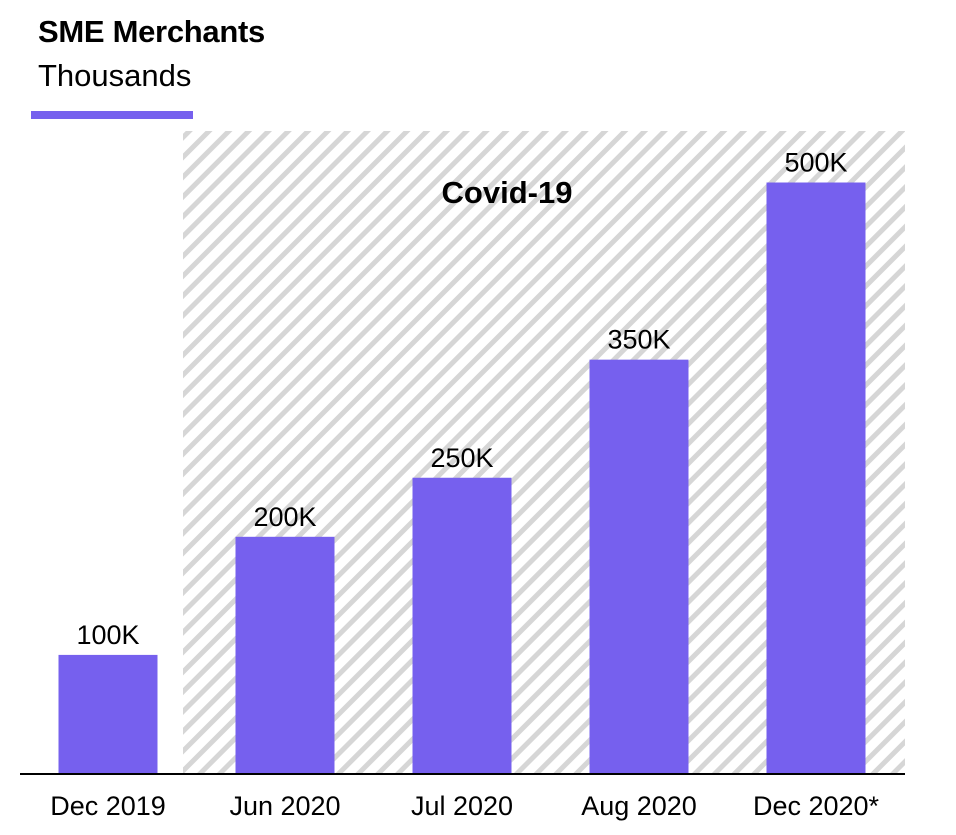 The width and height of the screenshot is (956, 835). Describe the element at coordinates (815, 163) in the screenshot. I see `data-label-4: 500K` at that location.